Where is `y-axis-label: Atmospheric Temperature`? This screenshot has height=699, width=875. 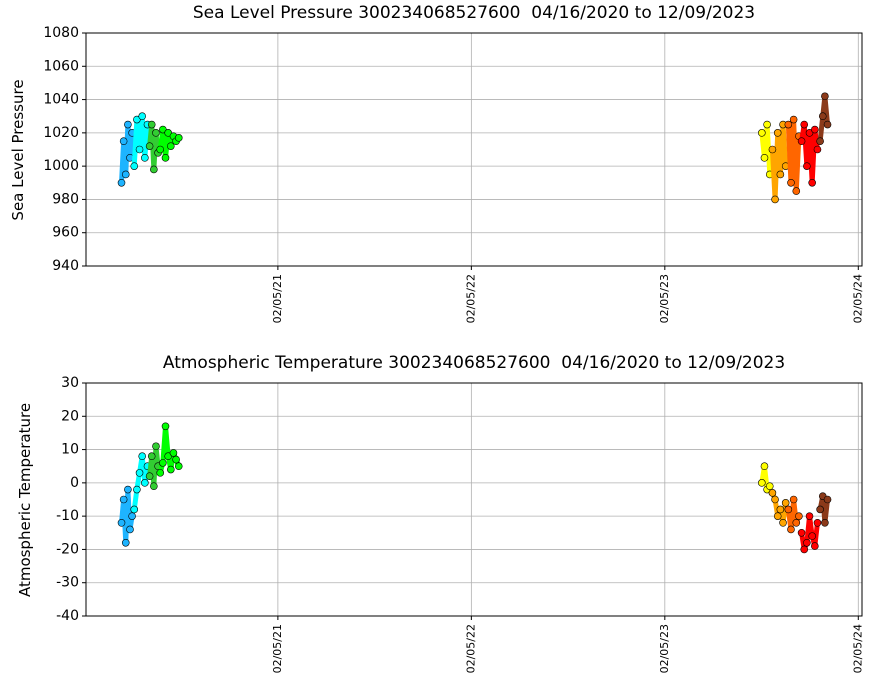
y-axis-label: Atmospheric Temperature is located at coordinates (25, 500).